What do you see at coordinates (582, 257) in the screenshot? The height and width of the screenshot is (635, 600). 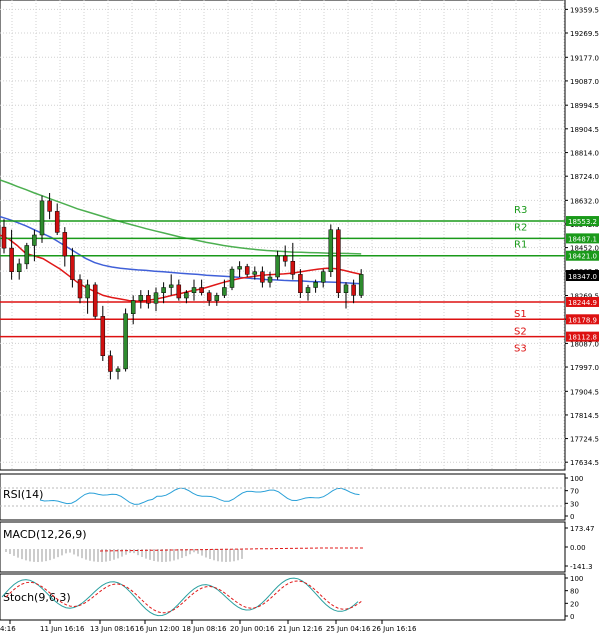 I see `level-tag-value: 18421.0` at bounding box center [582, 257].